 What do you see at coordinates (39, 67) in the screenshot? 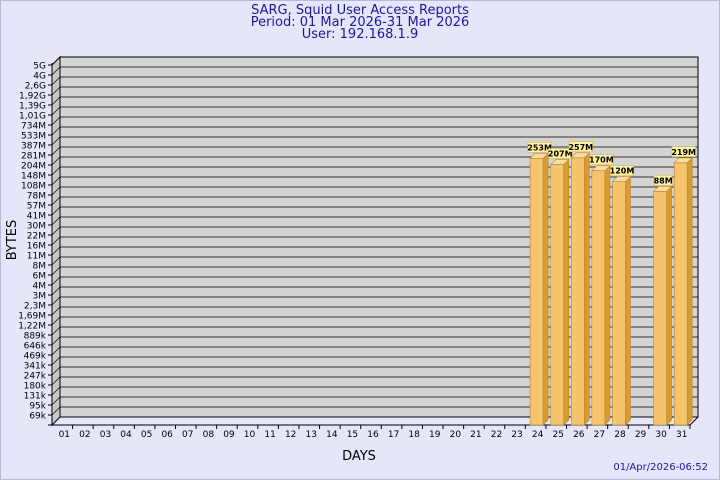
I see `y-tick-label: 5G` at bounding box center [39, 67].